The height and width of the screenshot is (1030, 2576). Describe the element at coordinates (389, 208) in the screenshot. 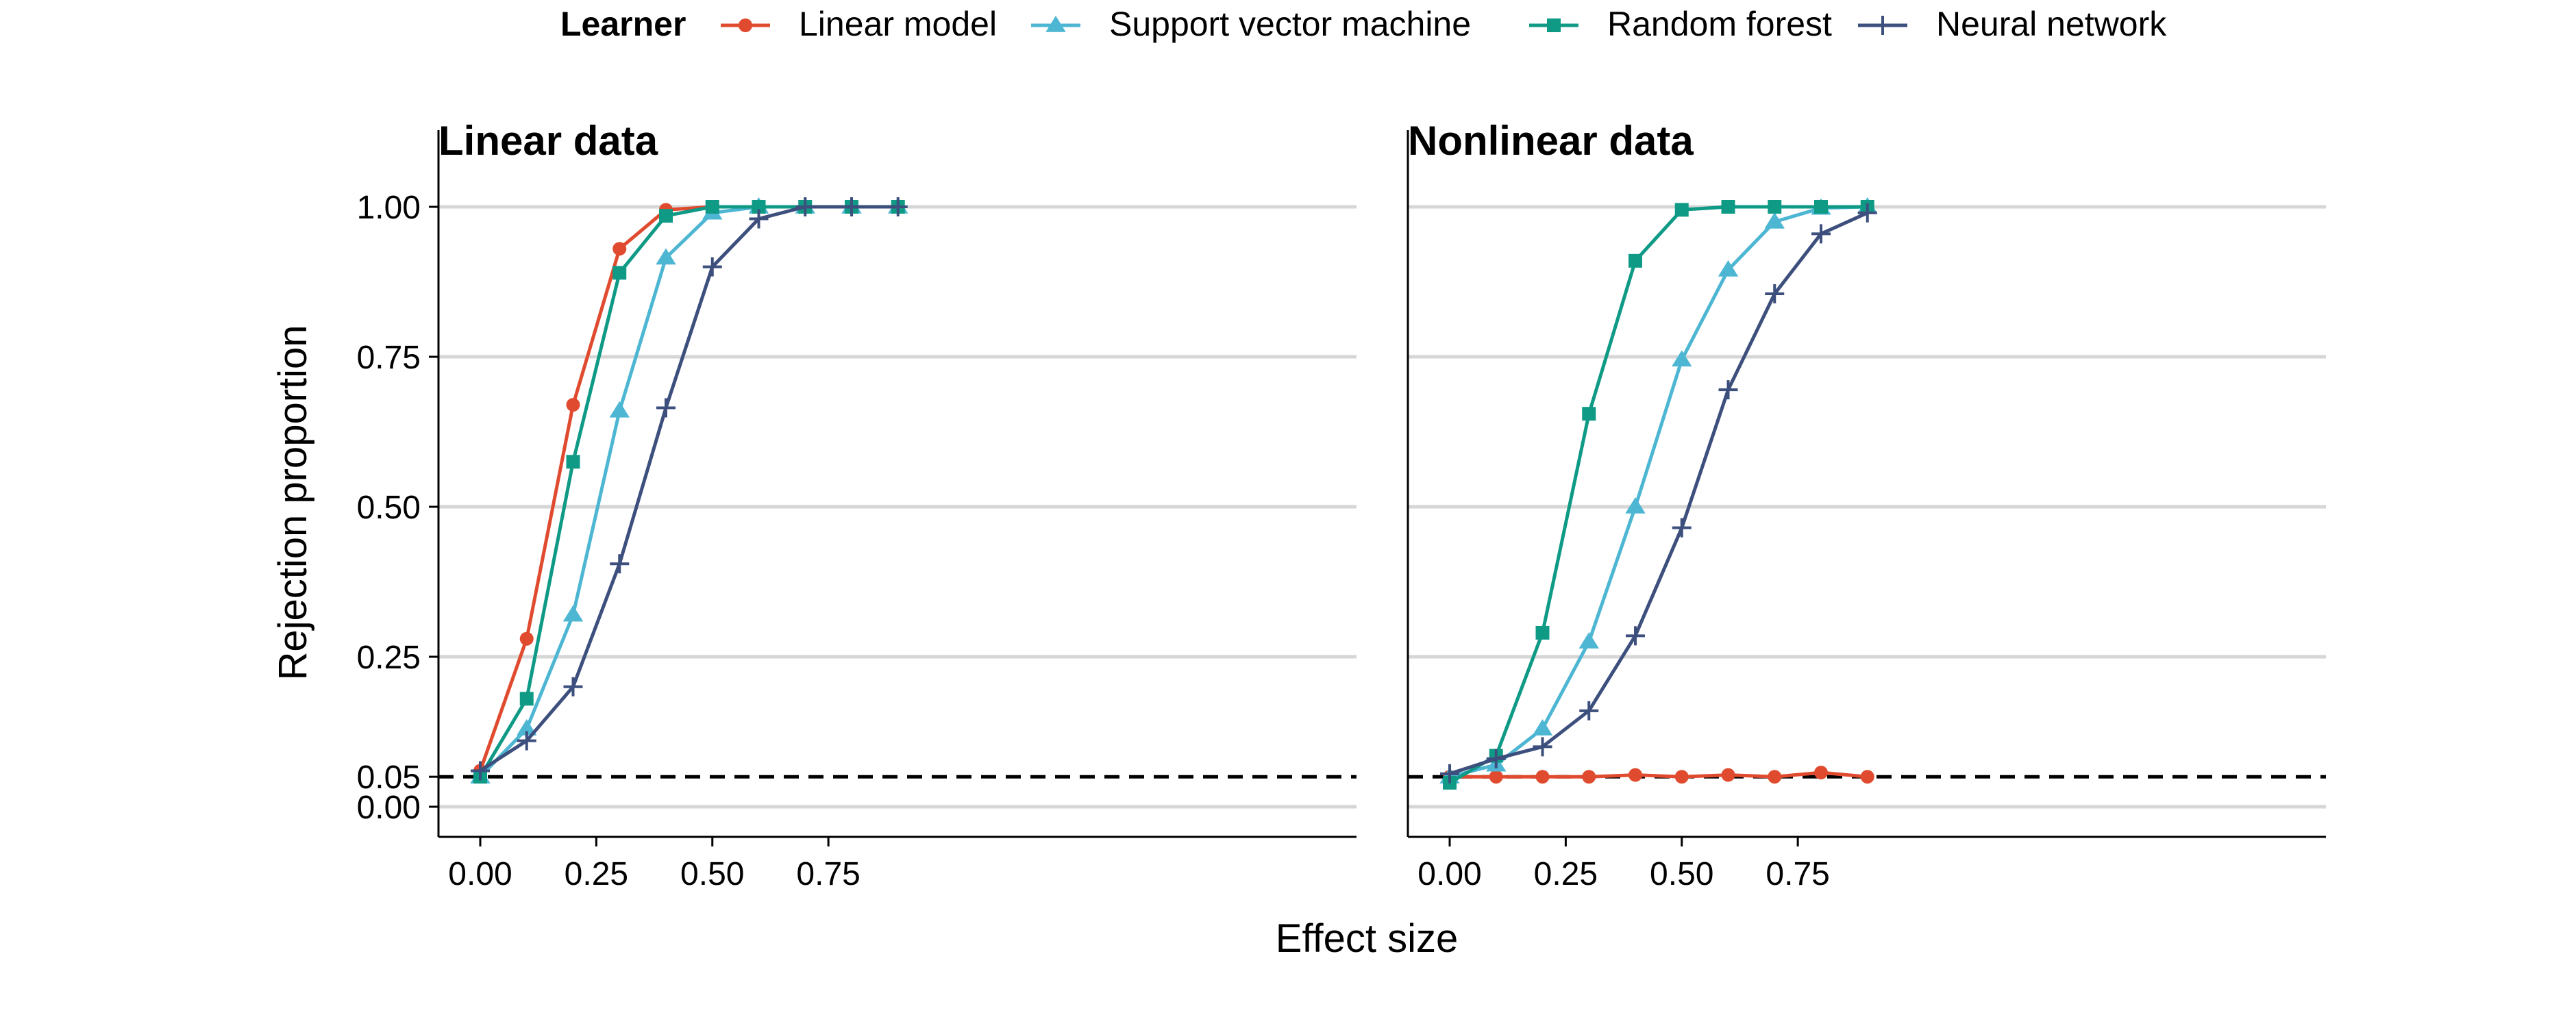

I see `y-tick-label-5: 1.00` at that location.